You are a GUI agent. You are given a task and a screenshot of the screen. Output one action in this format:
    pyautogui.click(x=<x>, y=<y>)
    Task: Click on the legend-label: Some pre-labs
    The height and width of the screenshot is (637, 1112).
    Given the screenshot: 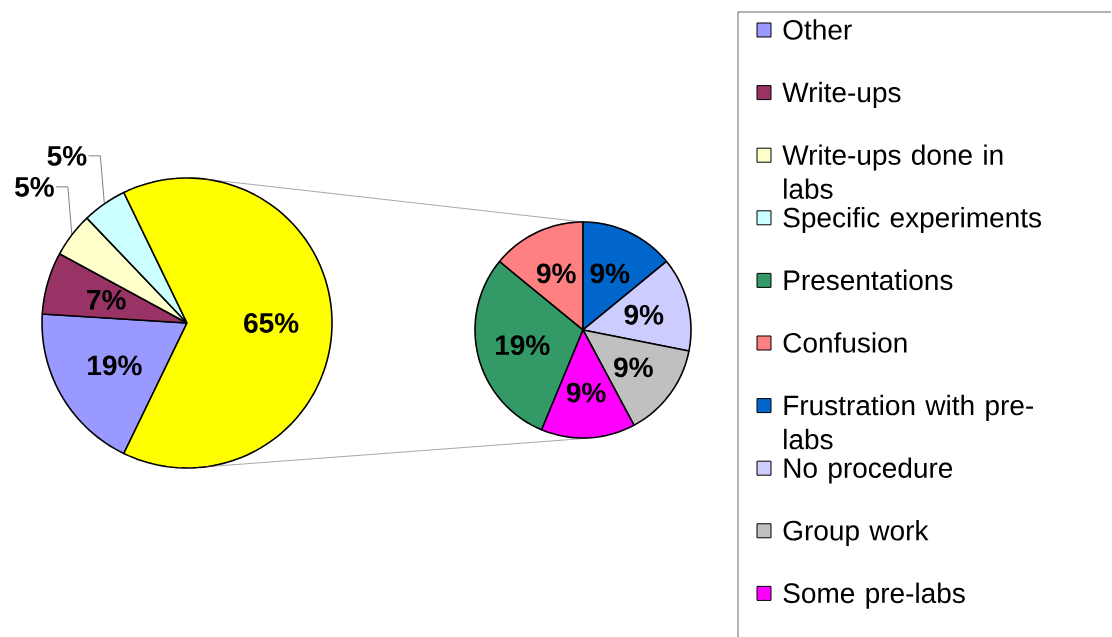 What is the action you would take?
    pyautogui.click(x=874, y=595)
    